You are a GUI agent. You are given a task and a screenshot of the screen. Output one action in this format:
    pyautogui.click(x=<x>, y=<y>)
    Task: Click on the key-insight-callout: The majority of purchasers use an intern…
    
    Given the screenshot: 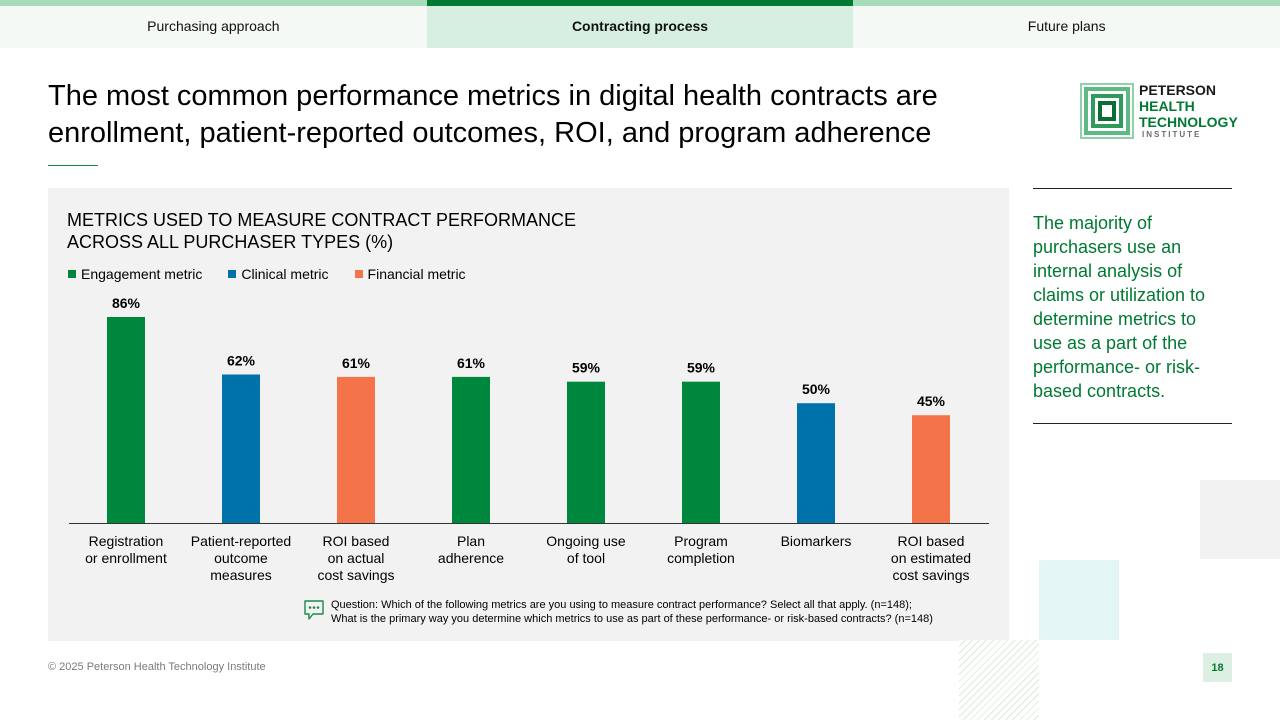 What is the action you would take?
    pyautogui.click(x=1119, y=307)
    